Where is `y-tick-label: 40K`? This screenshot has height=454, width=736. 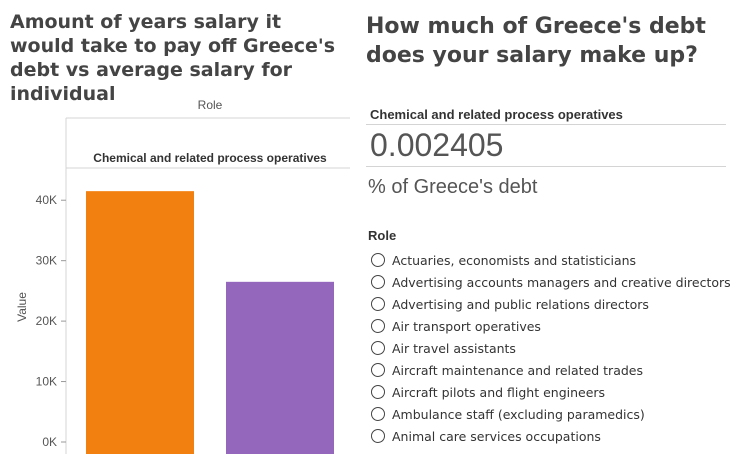 y-tick-label: 40K is located at coordinates (46, 200).